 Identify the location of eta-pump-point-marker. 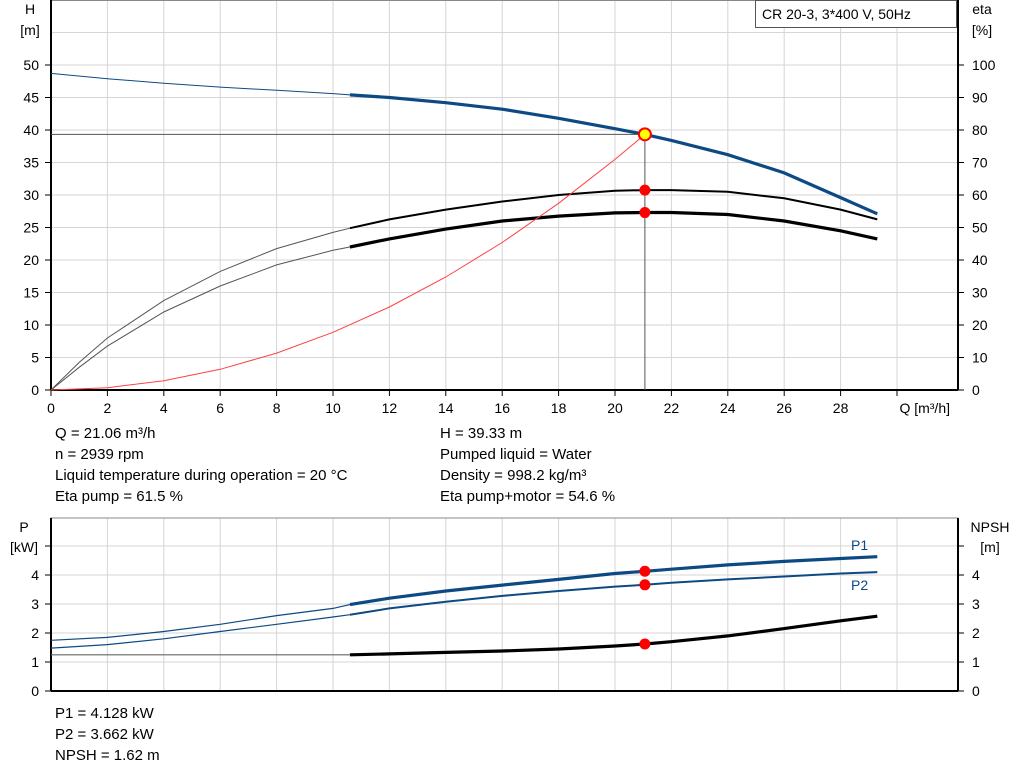
(645, 190).